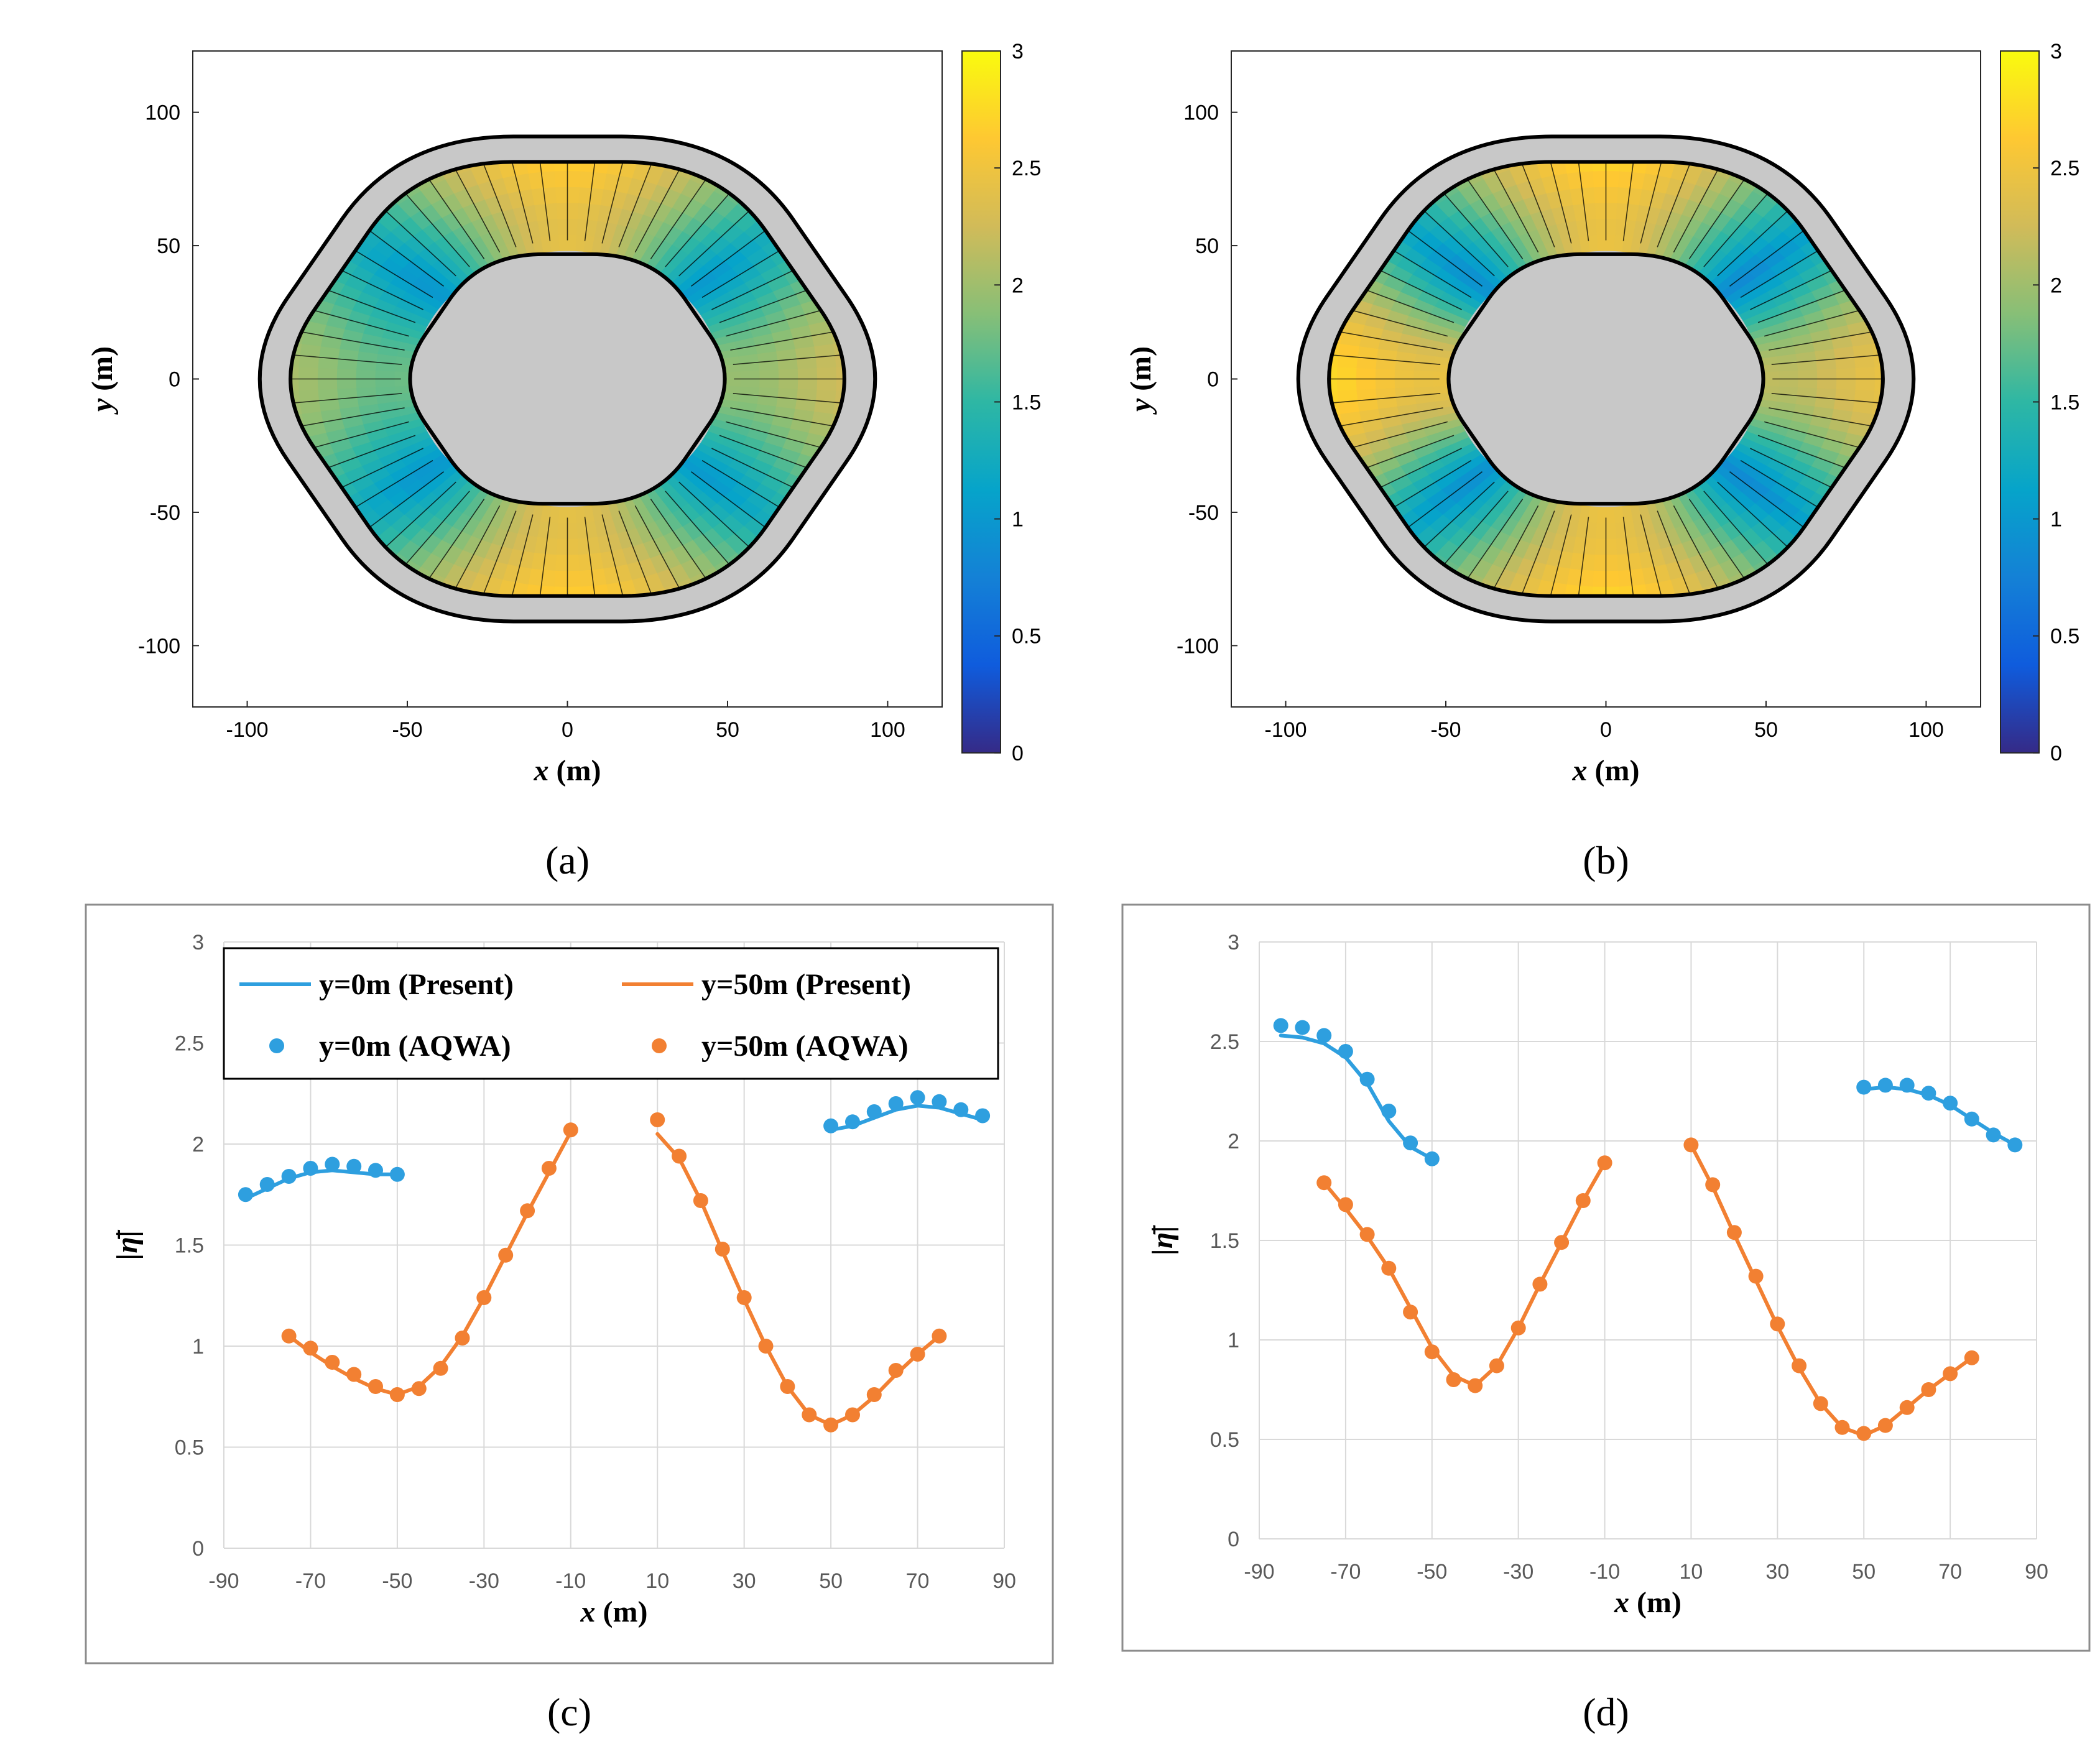 The height and width of the screenshot is (1754, 2100). Describe the element at coordinates (2056, 285) in the screenshot. I see `colorbar-tick-label: 2` at that location.